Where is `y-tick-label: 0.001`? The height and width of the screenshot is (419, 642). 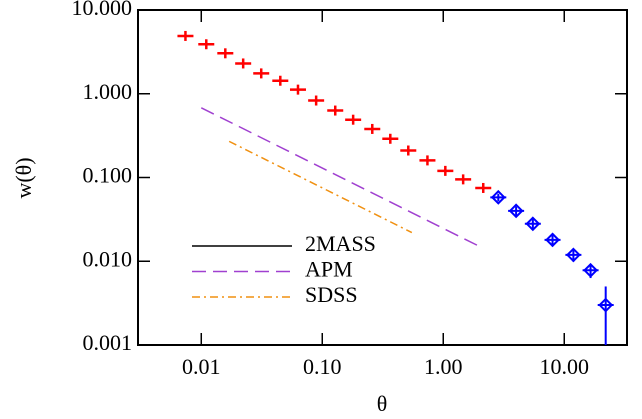
y-tick-label: 0.001 is located at coordinates (108, 342).